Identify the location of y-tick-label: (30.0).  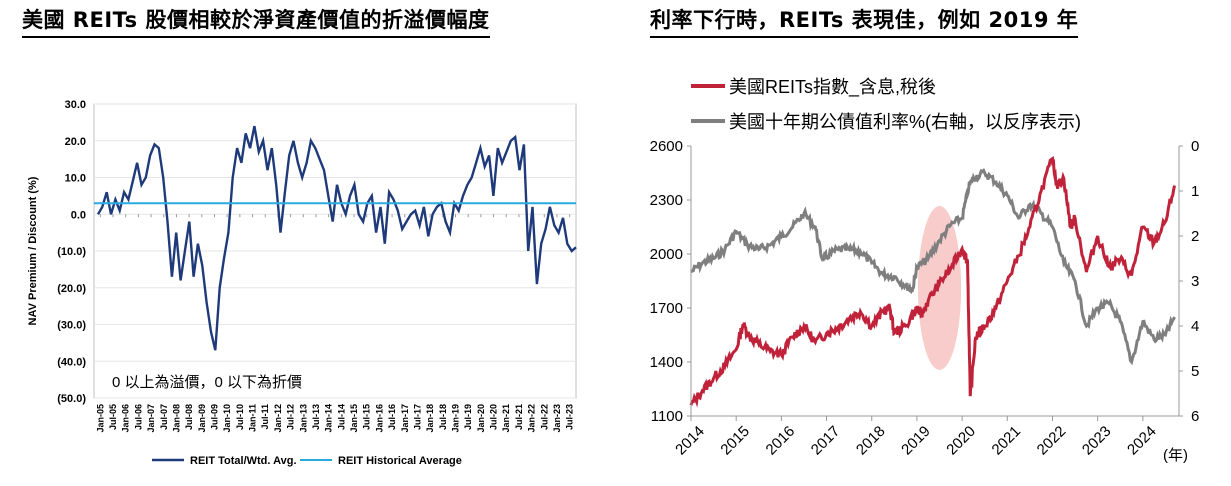
(71, 326).